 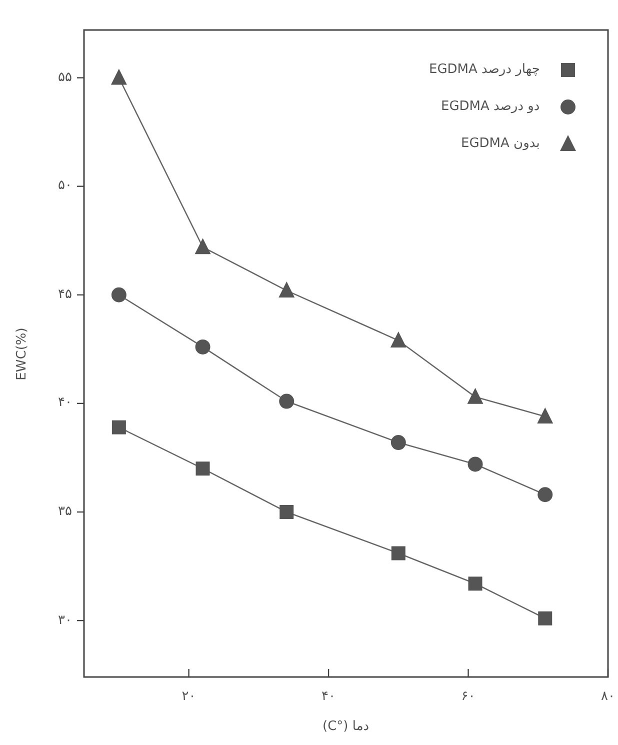 I want to click on x-tick-label: ۶۰, so click(x=468, y=697).